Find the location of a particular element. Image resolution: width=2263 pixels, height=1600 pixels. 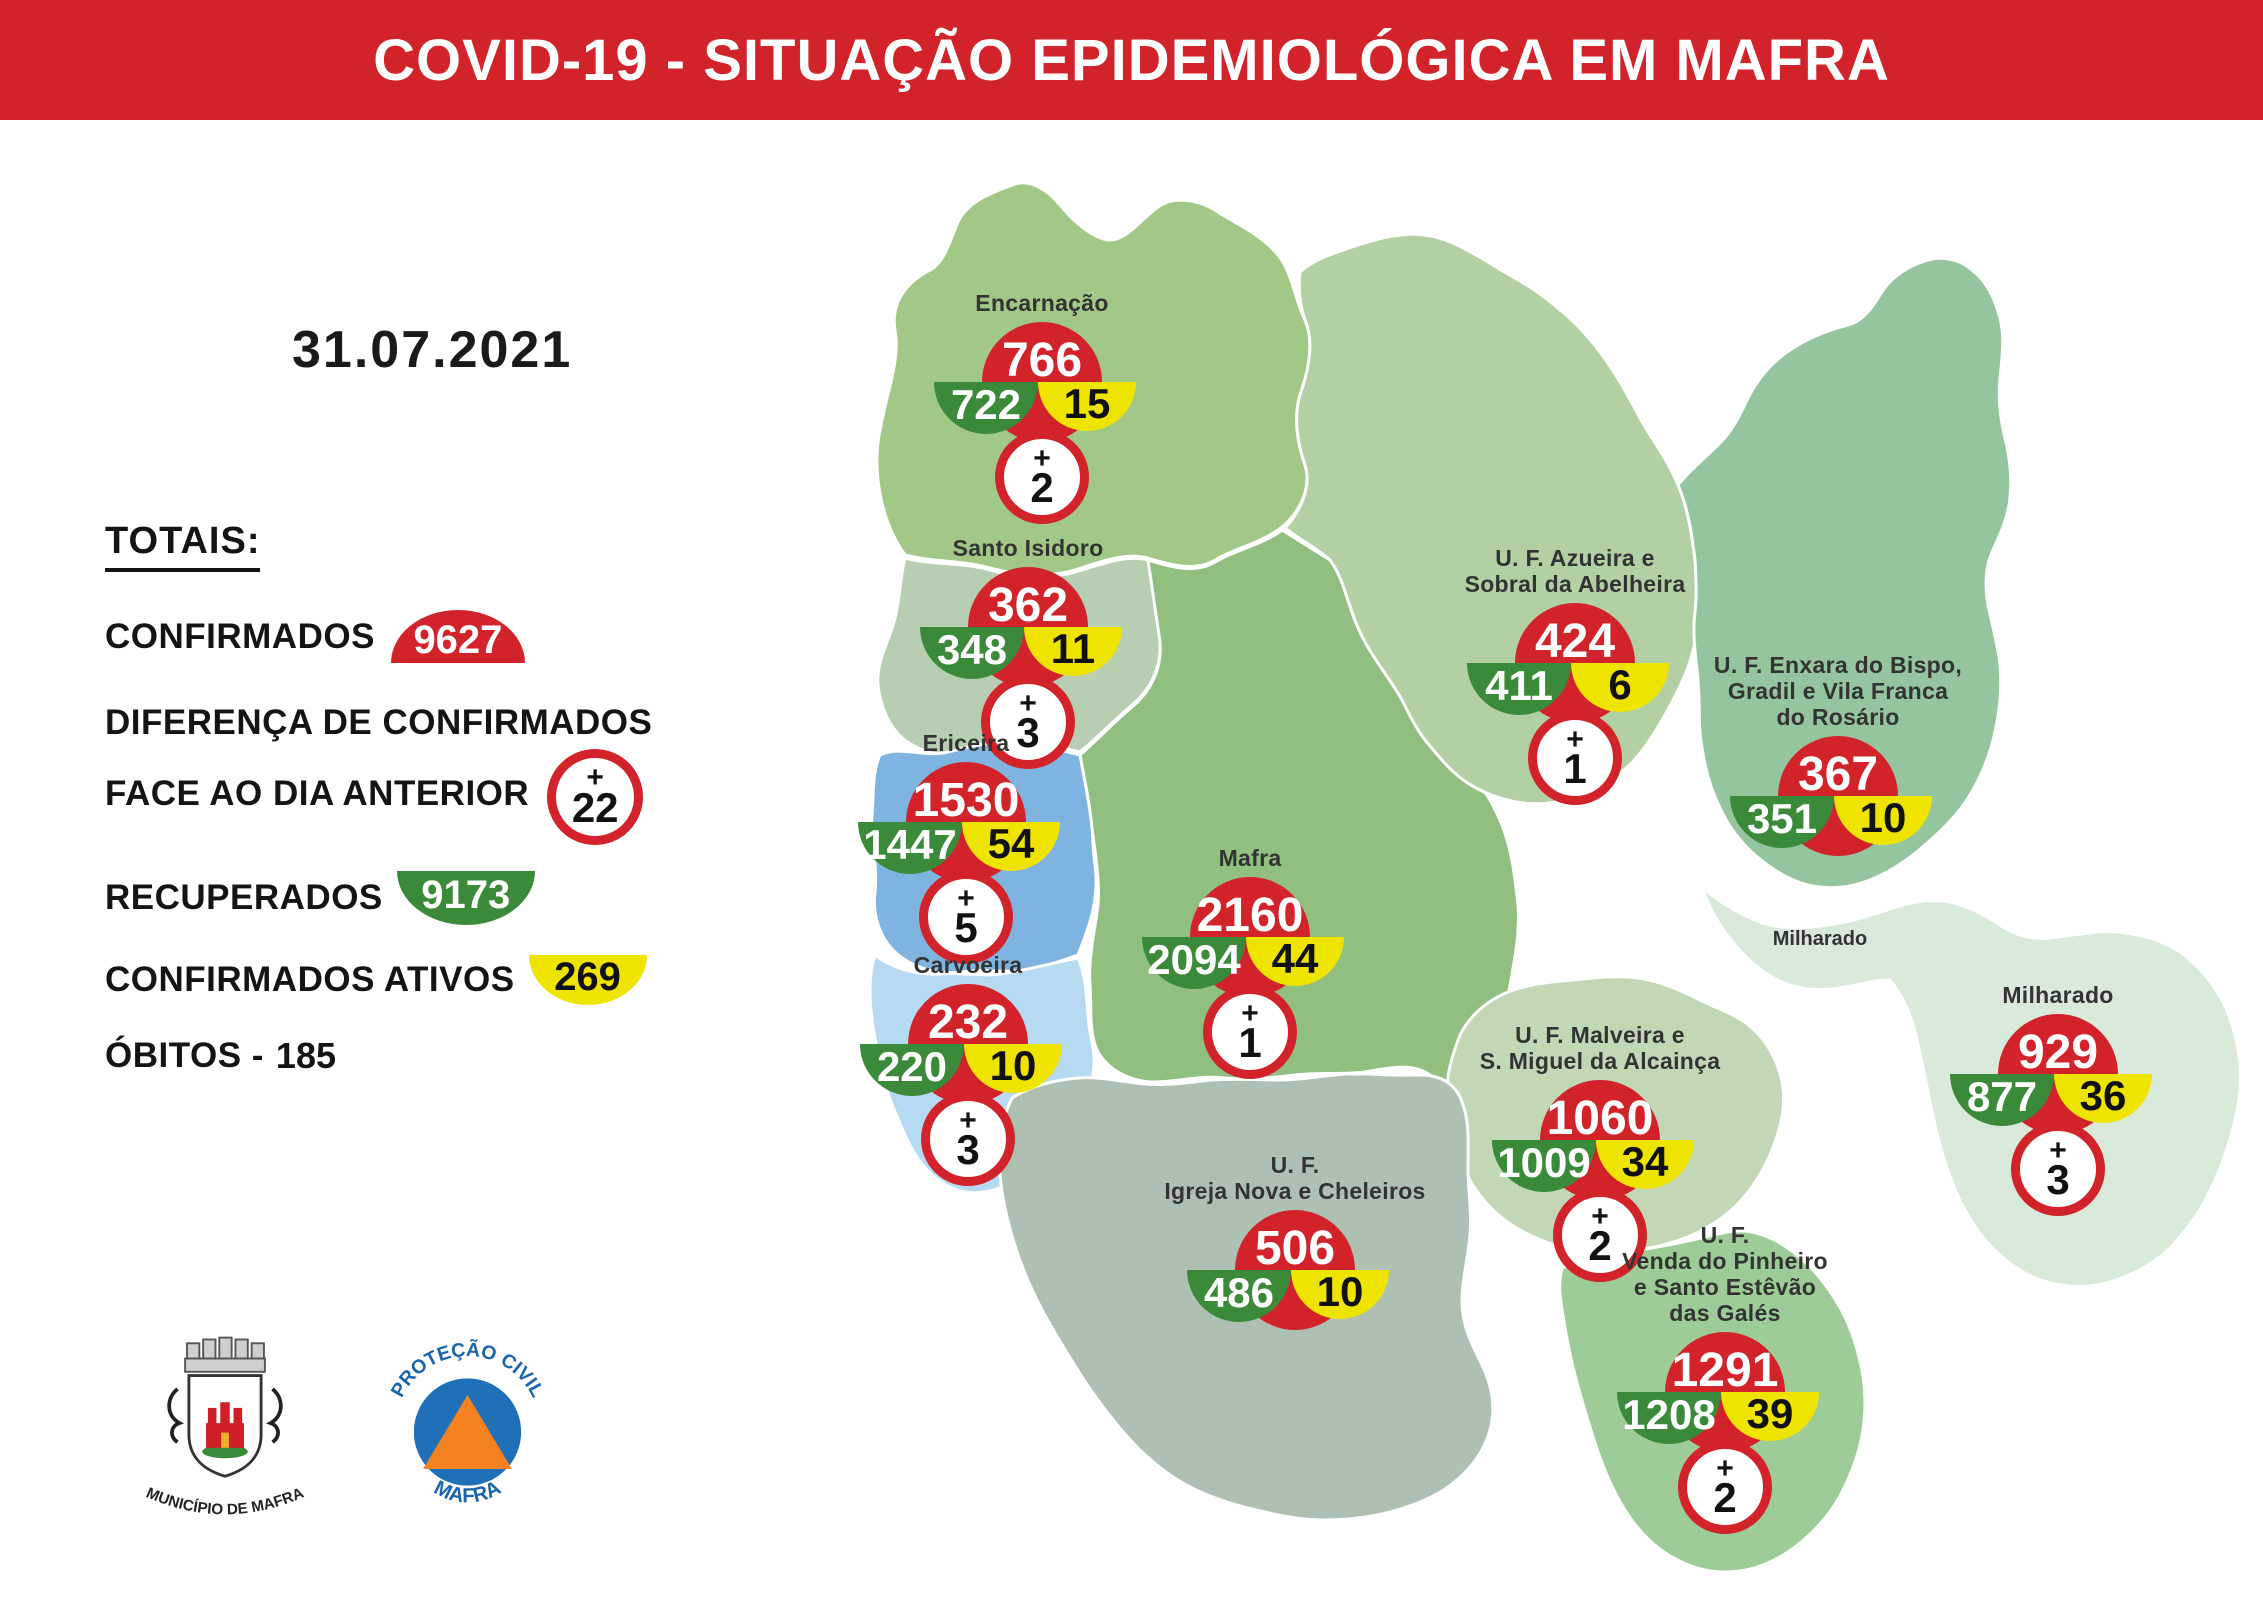

active-badge: 6 is located at coordinates (1620, 687).